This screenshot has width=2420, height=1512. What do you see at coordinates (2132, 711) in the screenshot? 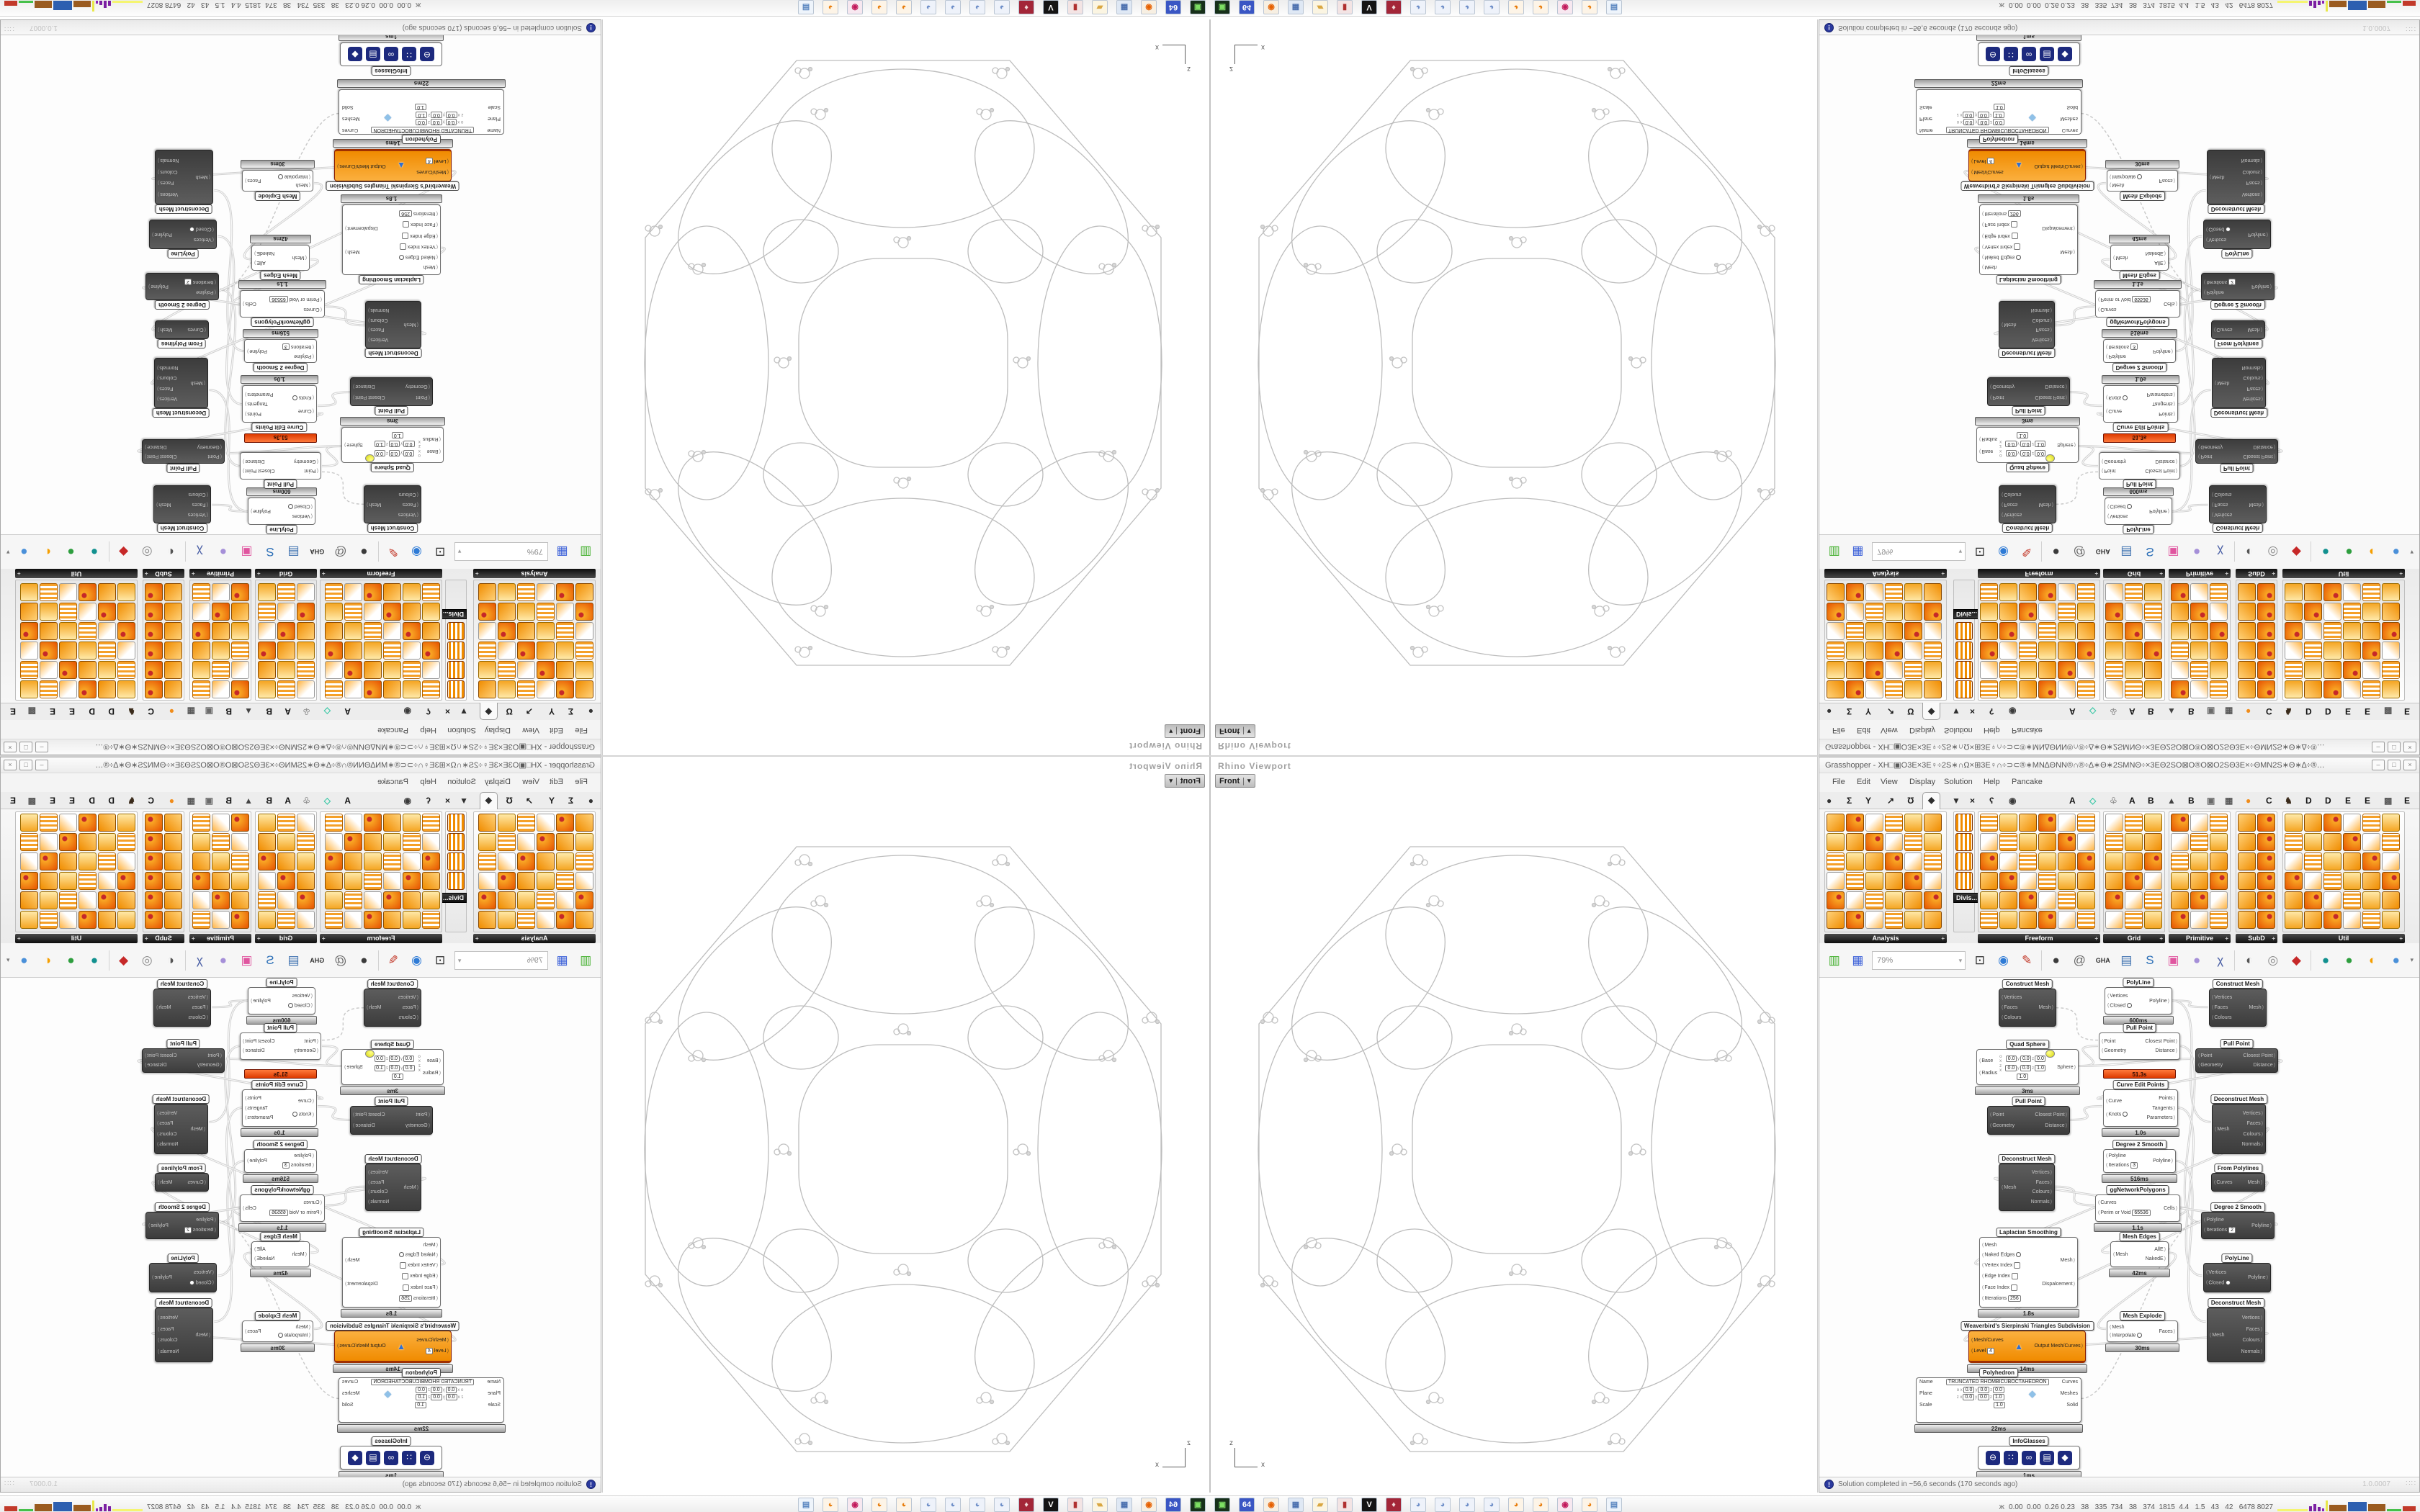
I see `tab-plugin-a2: A` at bounding box center [2132, 711].